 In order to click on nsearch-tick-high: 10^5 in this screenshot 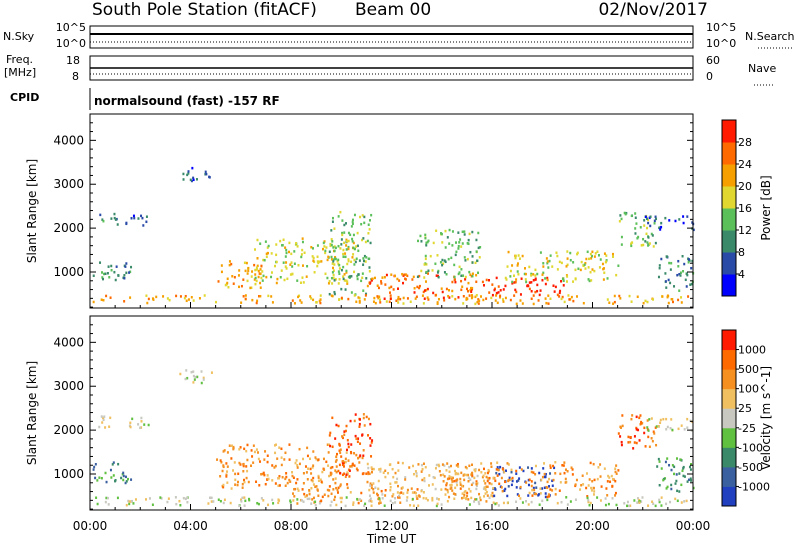, I will do `click(721, 27)`.